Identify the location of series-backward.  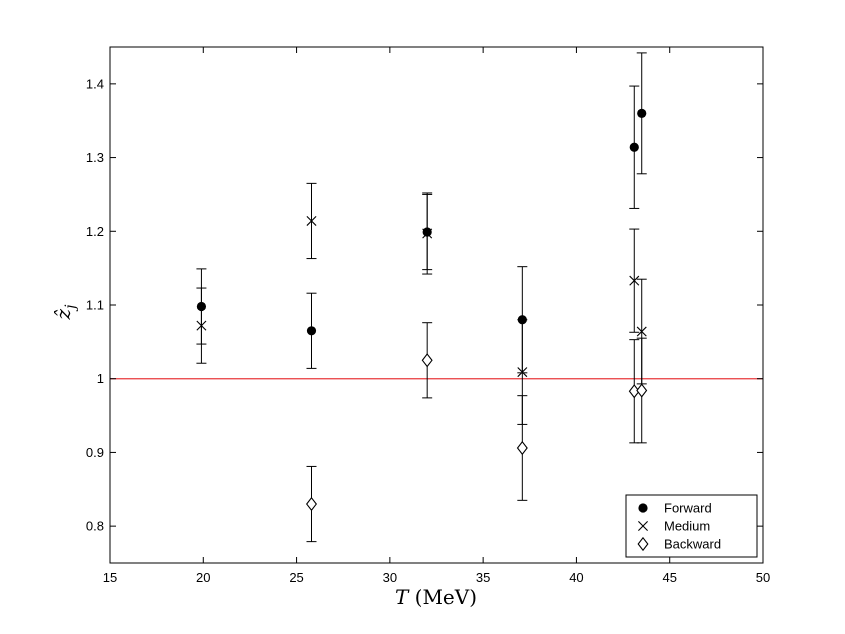
(477, 432).